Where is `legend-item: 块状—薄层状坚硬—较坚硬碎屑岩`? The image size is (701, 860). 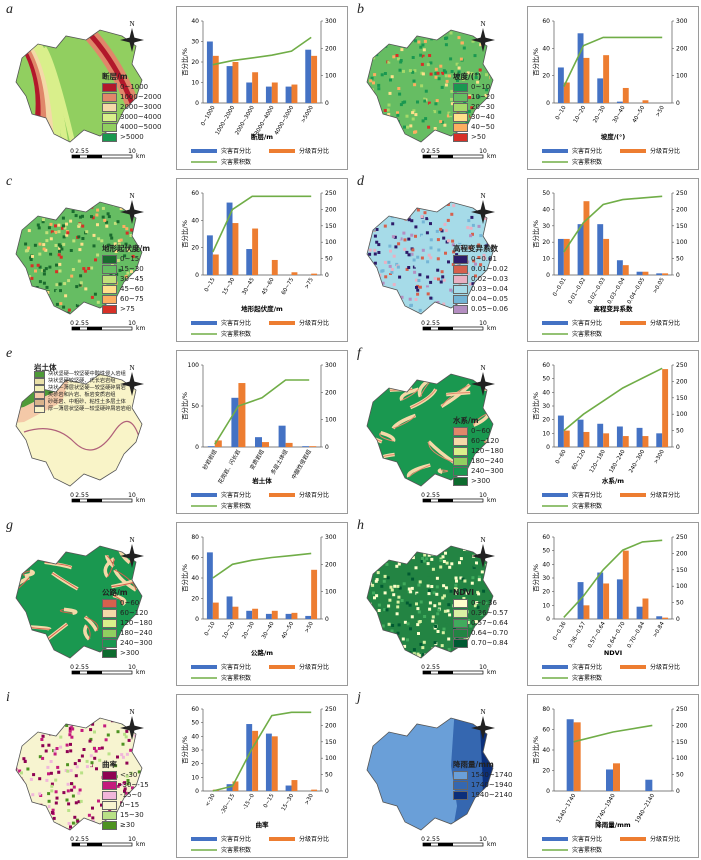
legend-item: 块状—薄层状坚硬—较坚硬碎屑岩 is located at coordinates (82, 388).